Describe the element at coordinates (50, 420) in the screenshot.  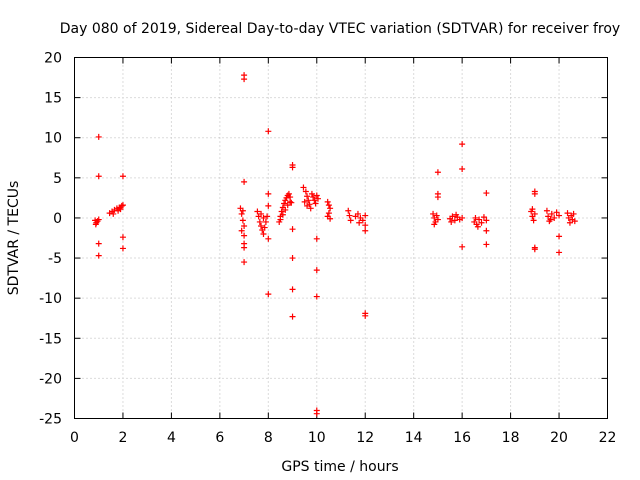
I see `y-tick-label: -25` at that location.